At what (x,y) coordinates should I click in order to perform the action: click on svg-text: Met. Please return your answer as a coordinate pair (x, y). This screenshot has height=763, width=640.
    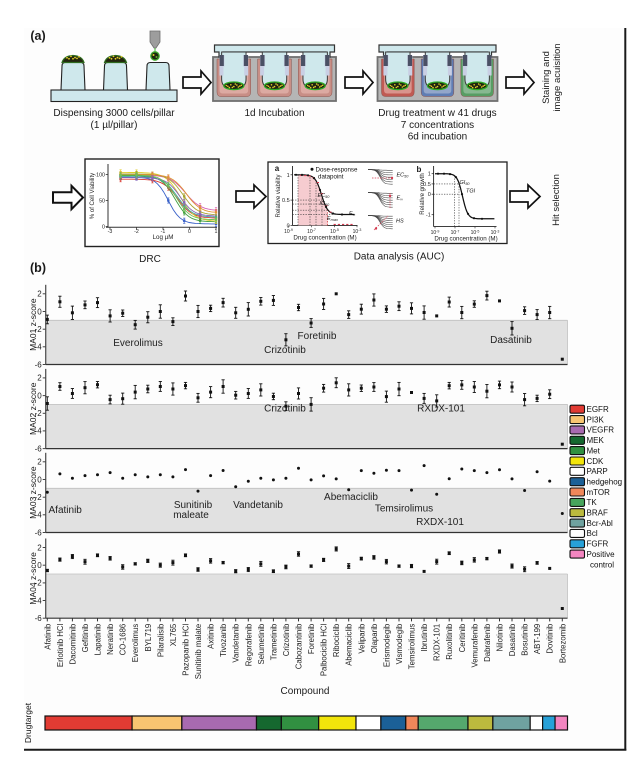
    Looking at the image, I should click on (594, 450).